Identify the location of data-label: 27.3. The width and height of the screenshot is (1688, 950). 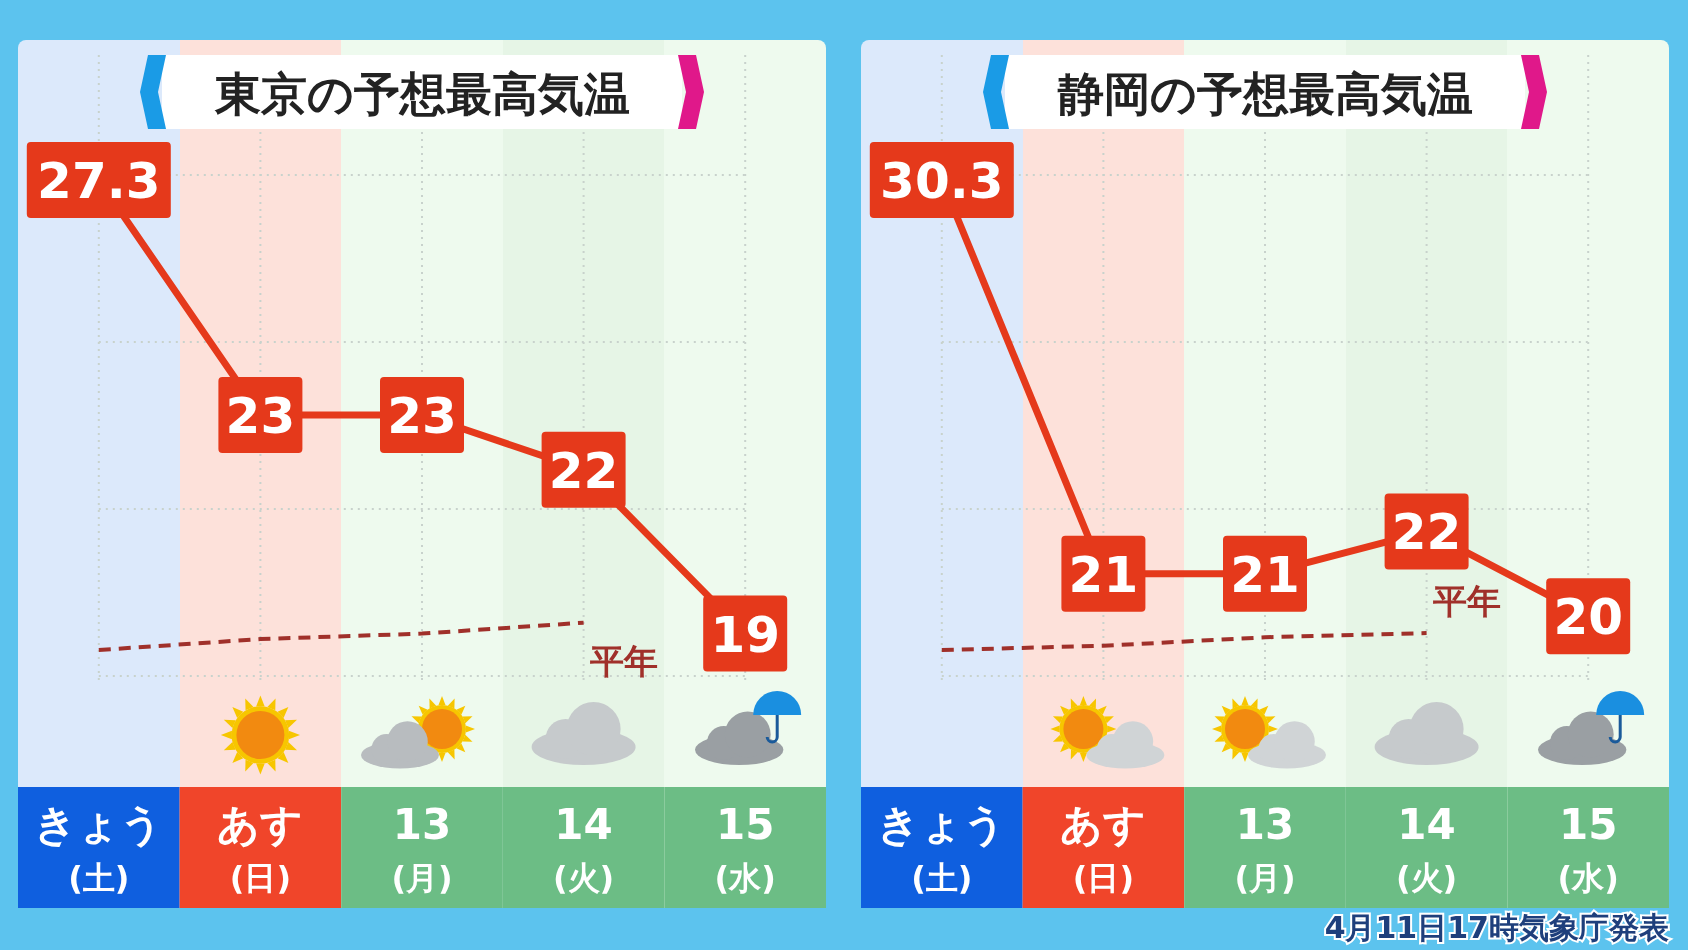
(99, 181).